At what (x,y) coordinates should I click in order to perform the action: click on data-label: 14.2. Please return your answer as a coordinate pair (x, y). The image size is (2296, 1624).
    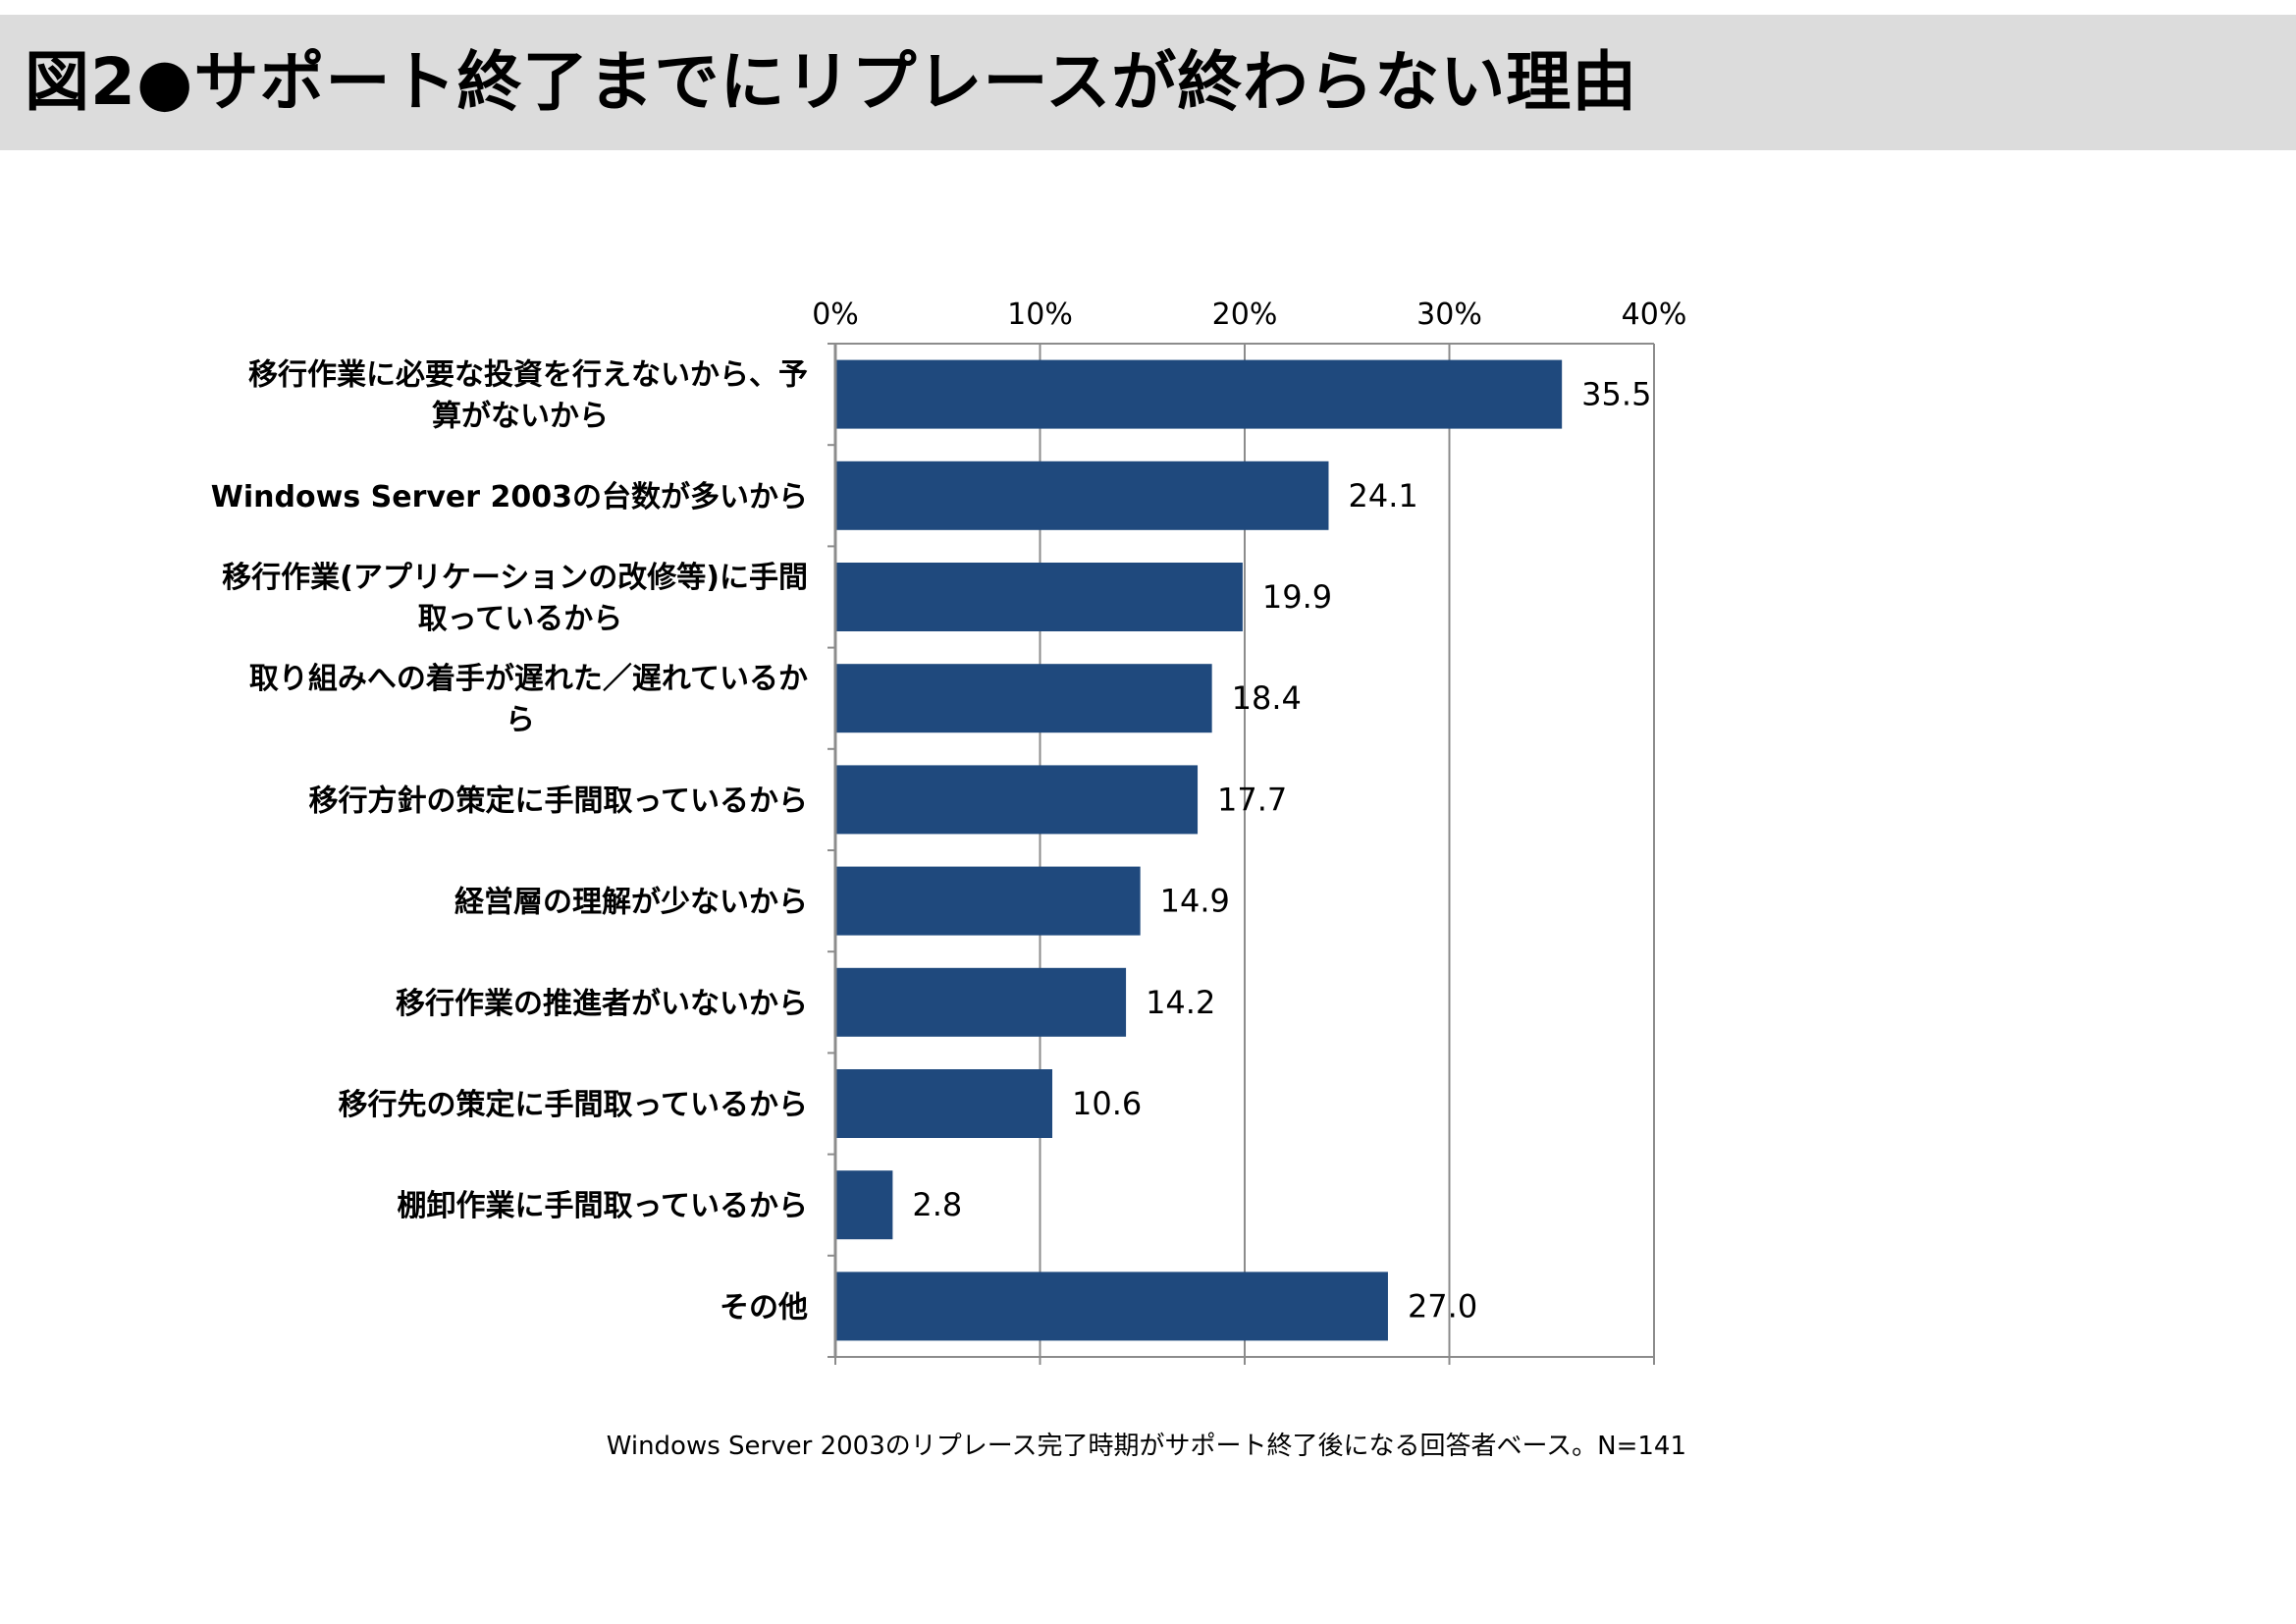
    Looking at the image, I should click on (1180, 1002).